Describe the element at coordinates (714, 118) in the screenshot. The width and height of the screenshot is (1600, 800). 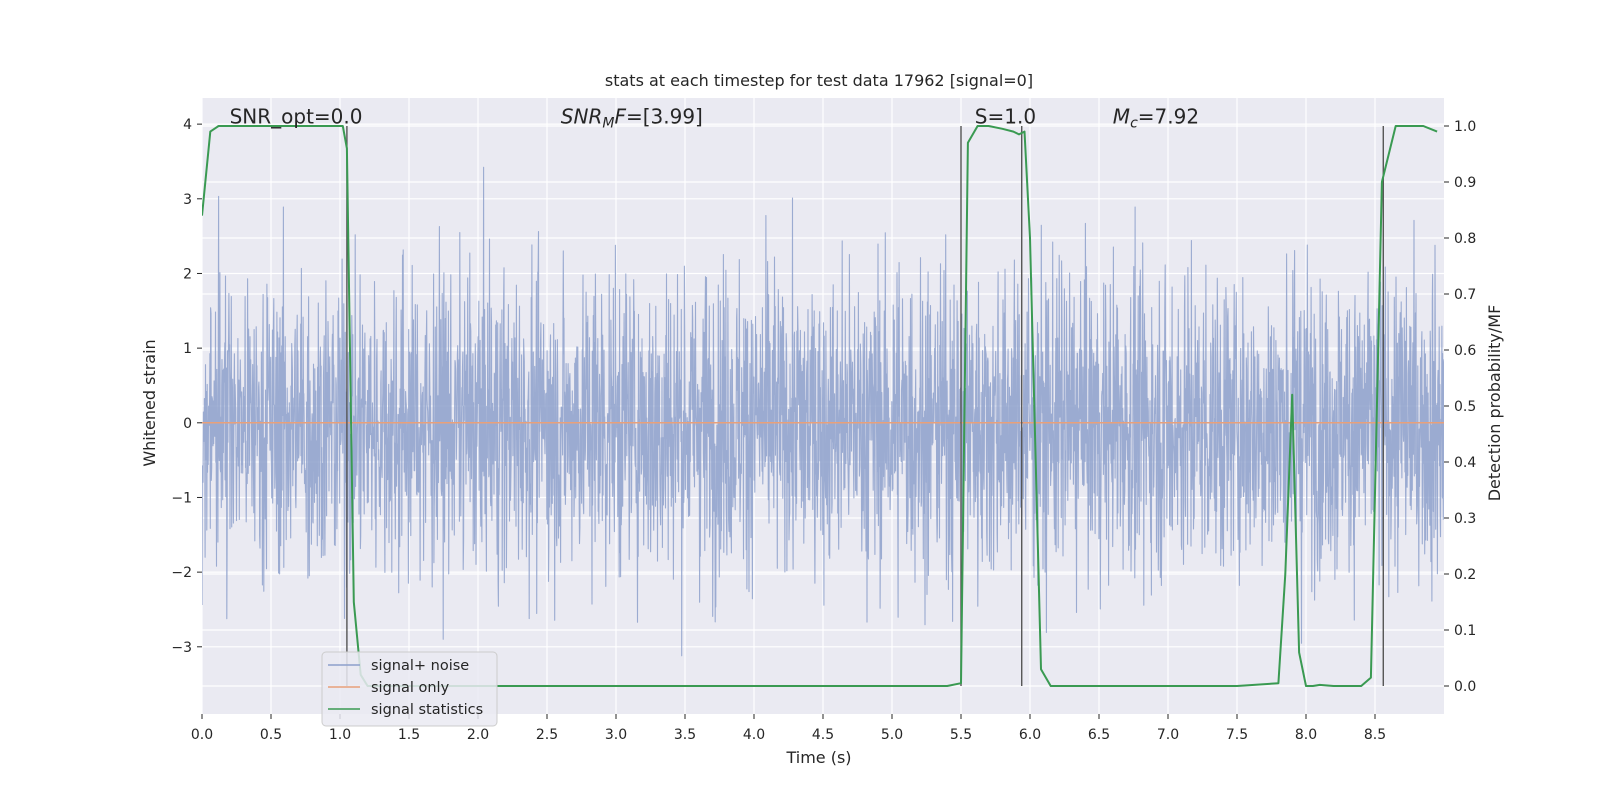
I see `annotations: SNR_opt=0.0 SNRMF=[3.99] S=1.0 Mc=7.92` at that location.